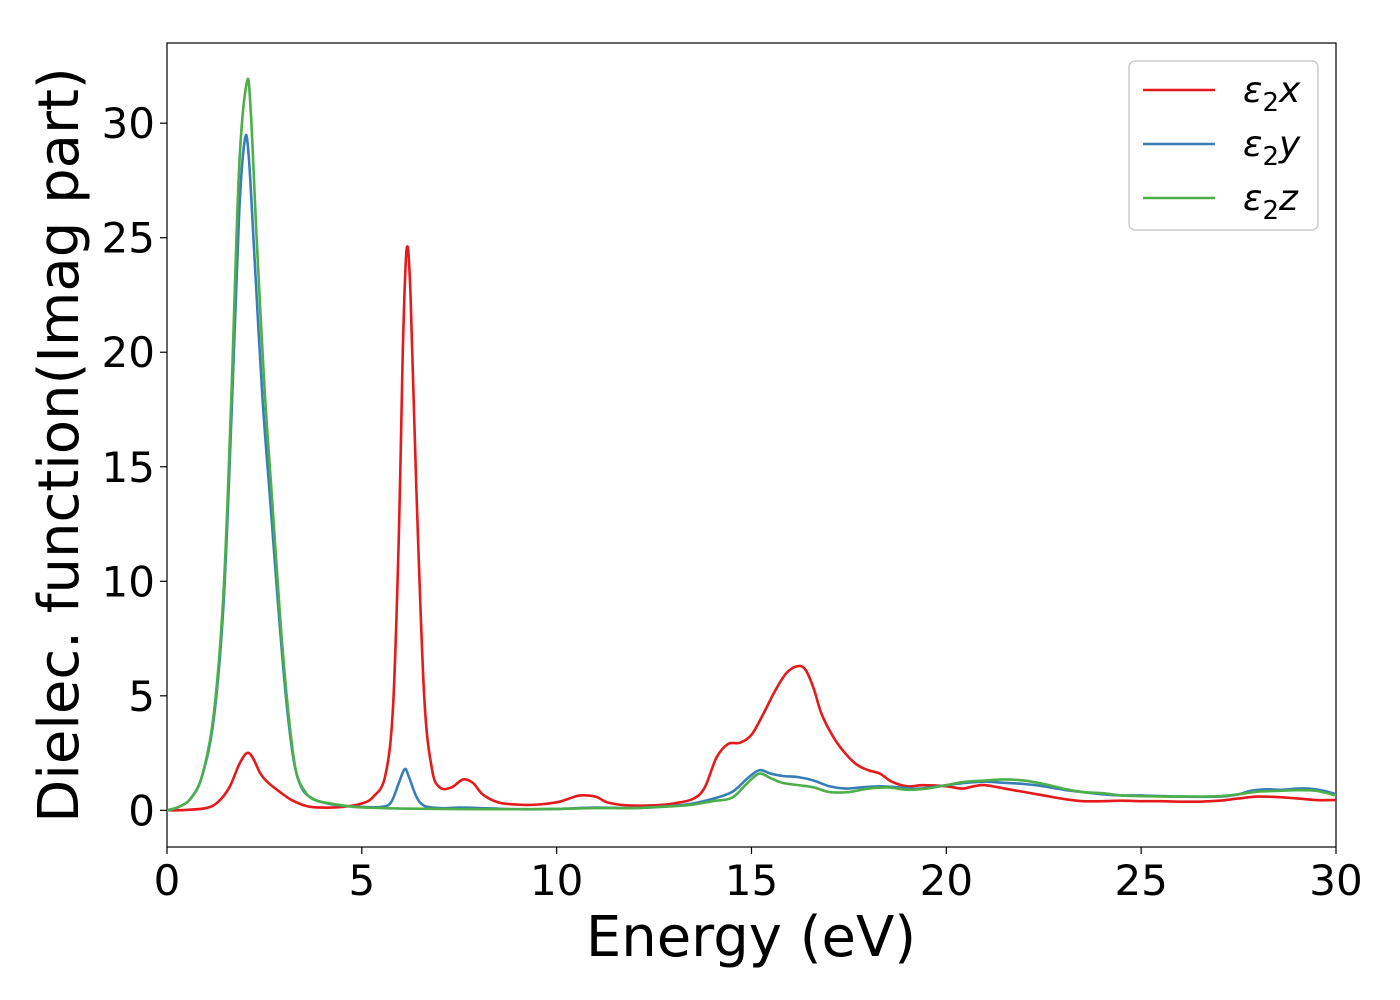  Describe the element at coordinates (128, 352) in the screenshot. I see `y-tick-label: 20` at that location.